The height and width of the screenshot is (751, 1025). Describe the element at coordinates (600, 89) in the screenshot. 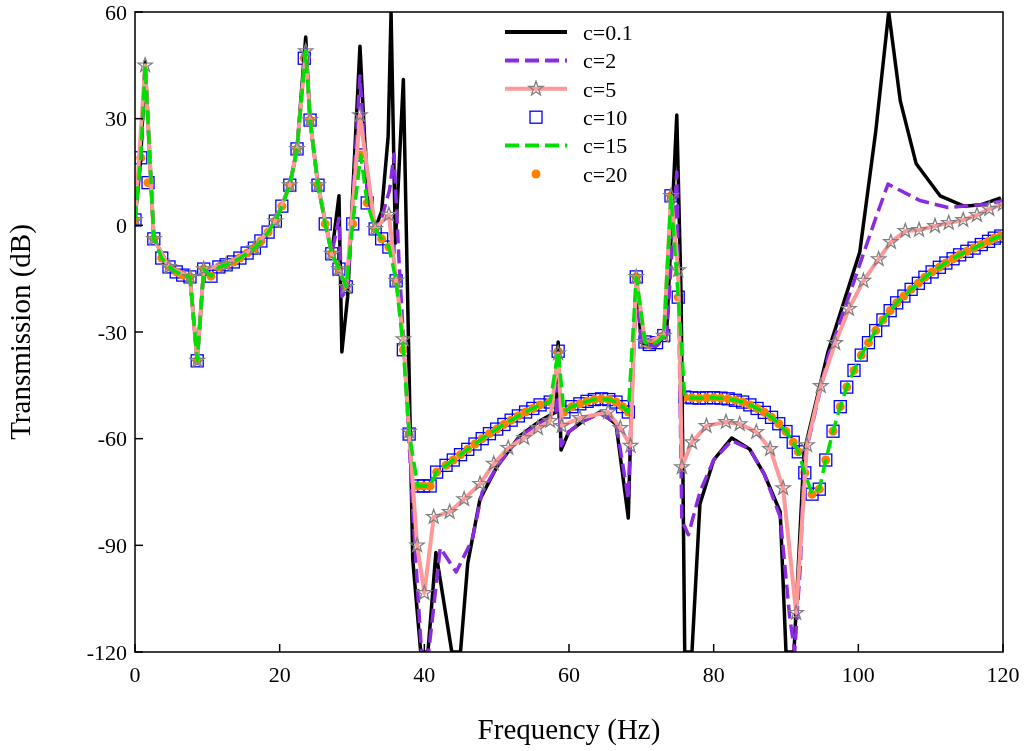

I see `legend-label: c=5` at that location.